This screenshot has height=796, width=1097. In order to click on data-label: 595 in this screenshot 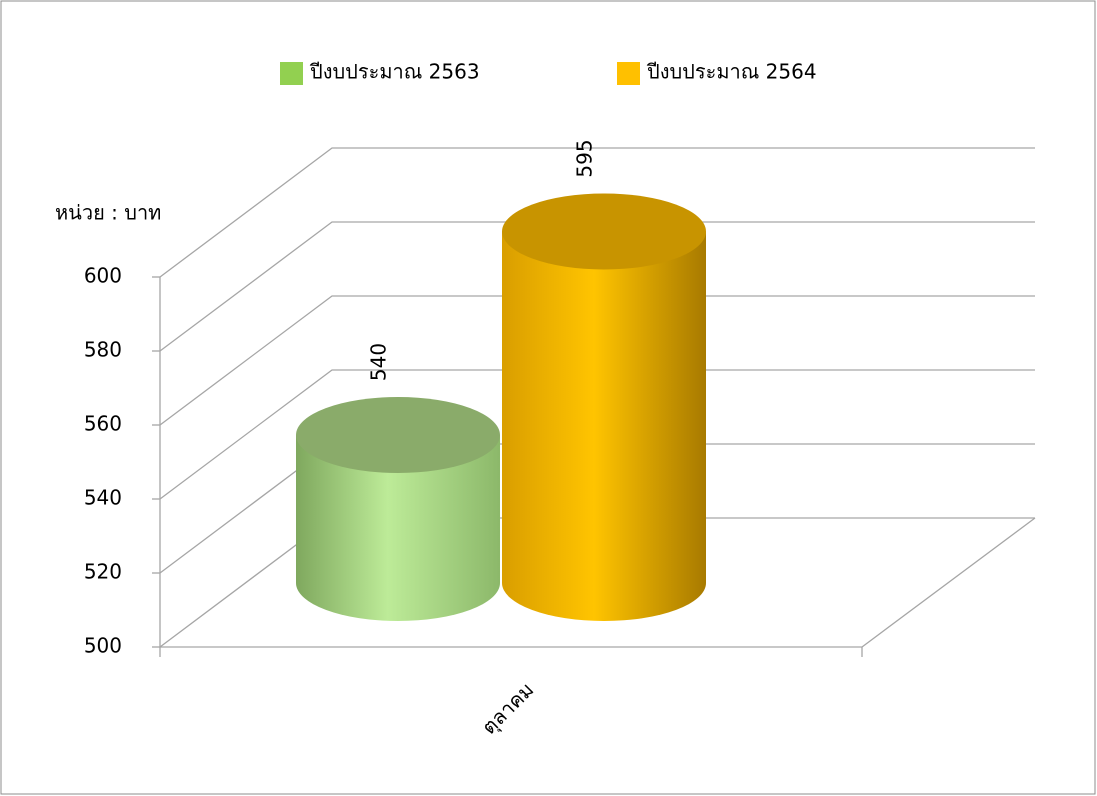, I will do `click(585, 158)`.